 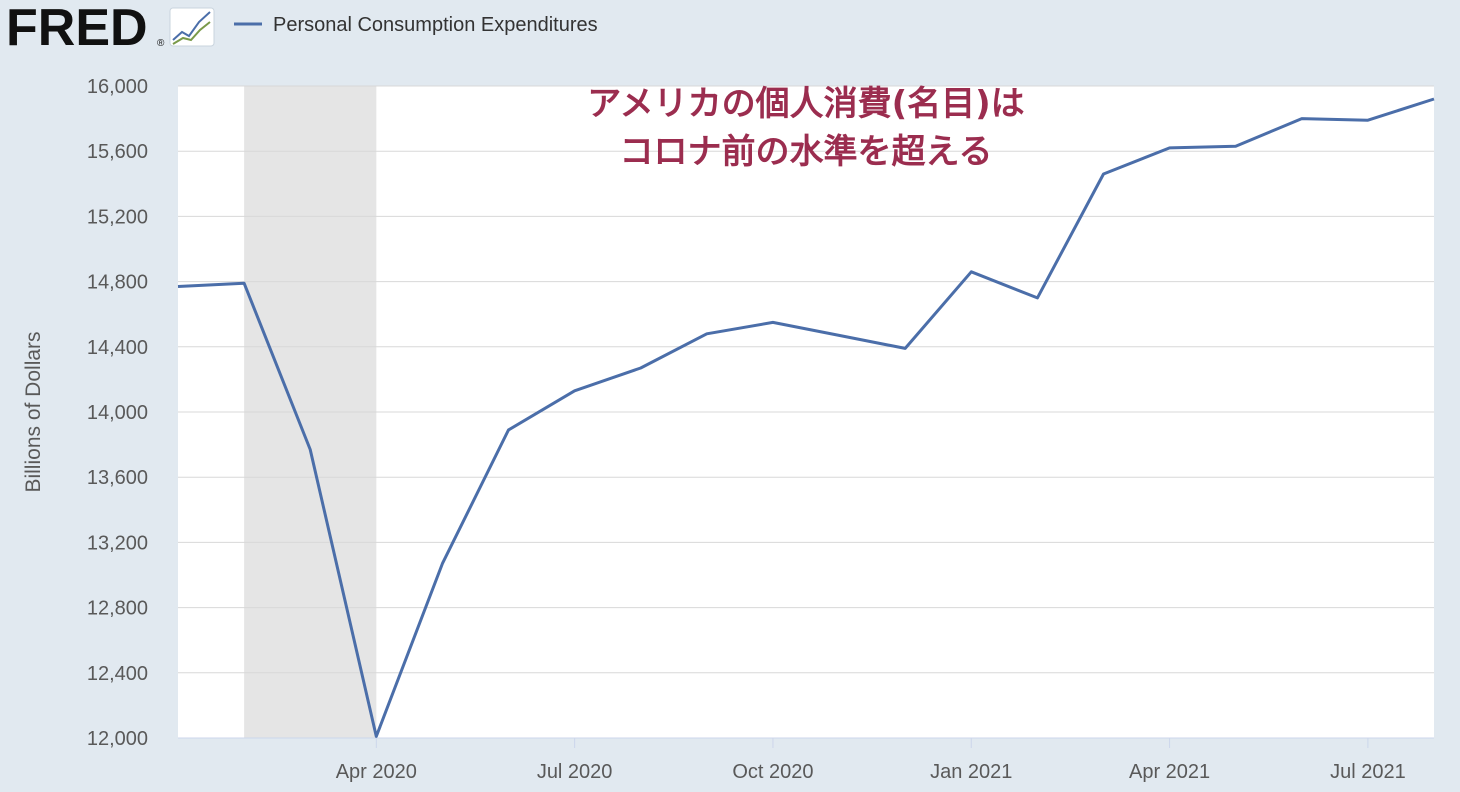 I want to click on y-tick-label: 13,600, so click(x=117, y=478).